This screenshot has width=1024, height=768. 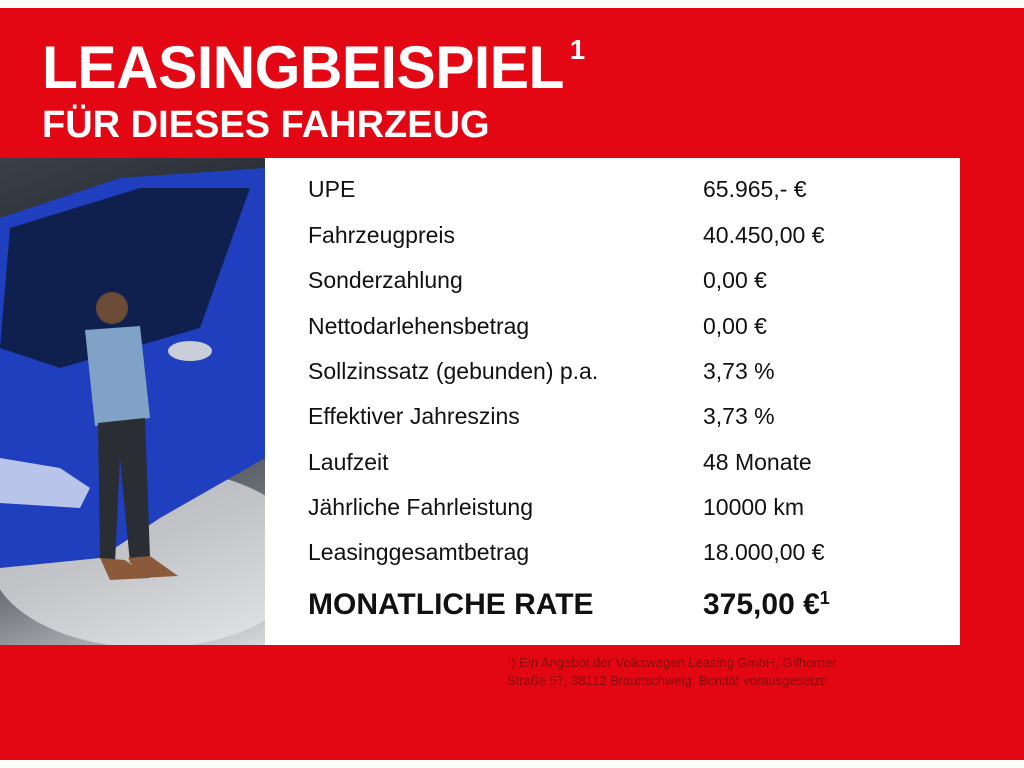 I want to click on headline-text: LEASINGBEISPIEL, so click(x=303, y=67).